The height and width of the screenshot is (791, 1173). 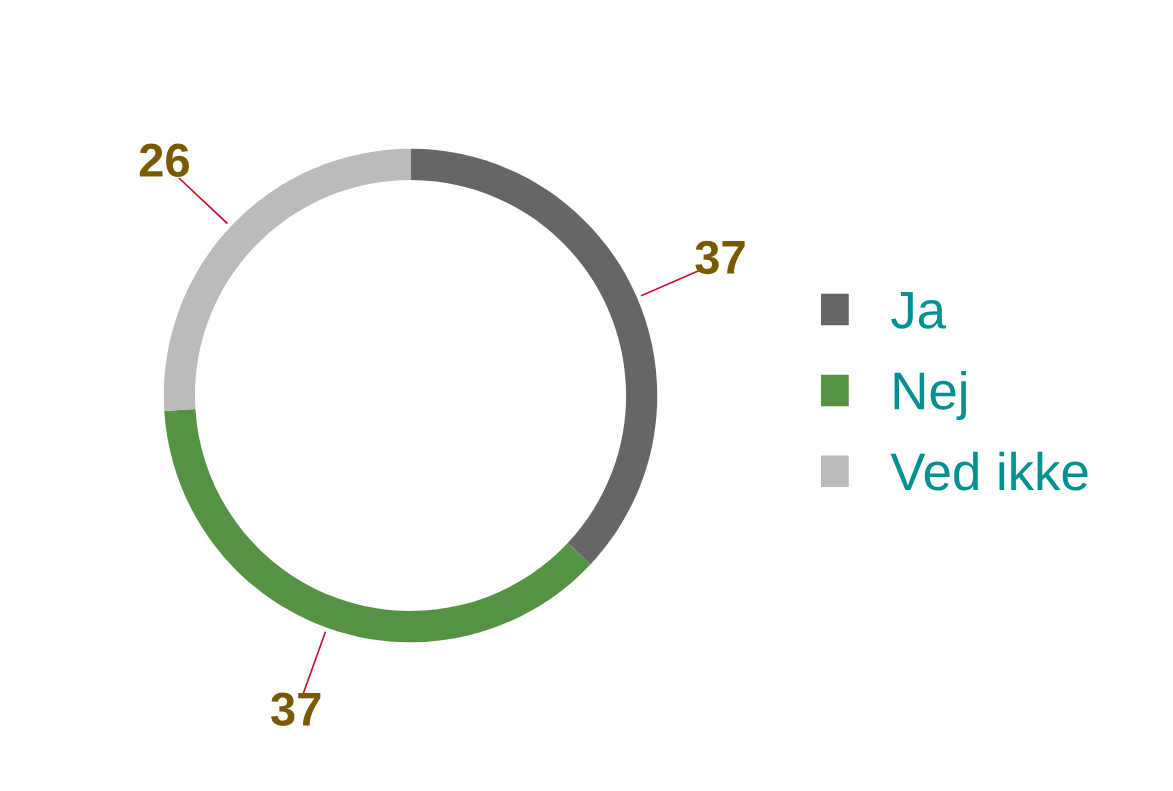 I want to click on legend-label: Nej, so click(x=930, y=395).